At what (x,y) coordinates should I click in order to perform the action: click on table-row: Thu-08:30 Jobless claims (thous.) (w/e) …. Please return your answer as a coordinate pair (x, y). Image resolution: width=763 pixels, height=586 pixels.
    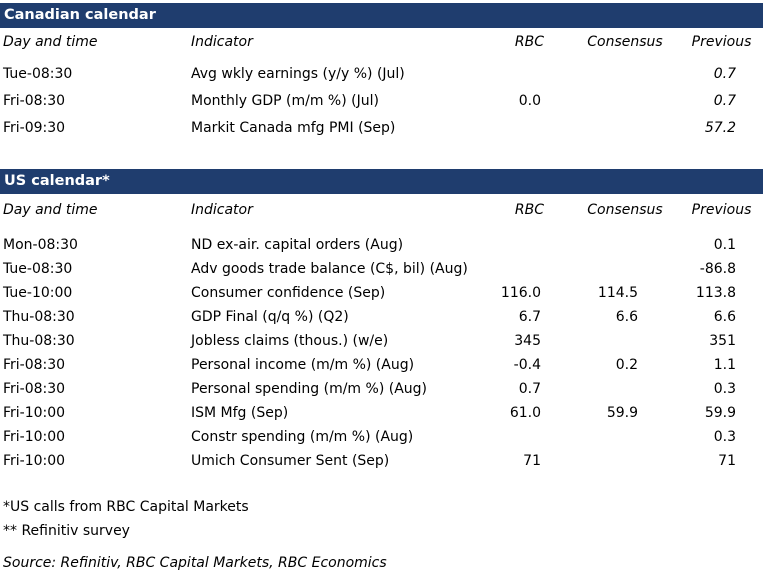
    Looking at the image, I should click on (381, 341).